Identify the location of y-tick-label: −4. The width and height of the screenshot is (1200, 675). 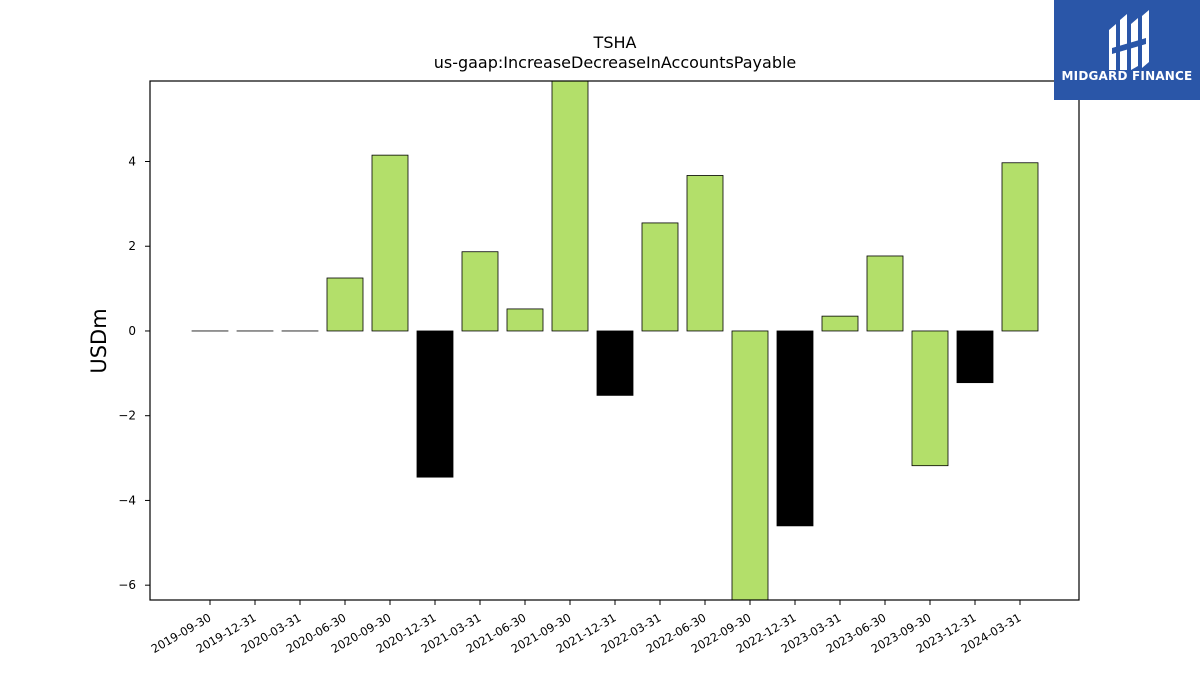
(127, 500).